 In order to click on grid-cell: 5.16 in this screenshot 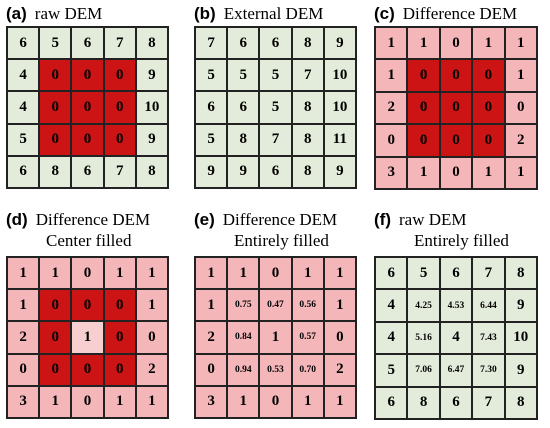, I will do `click(423, 338)`.